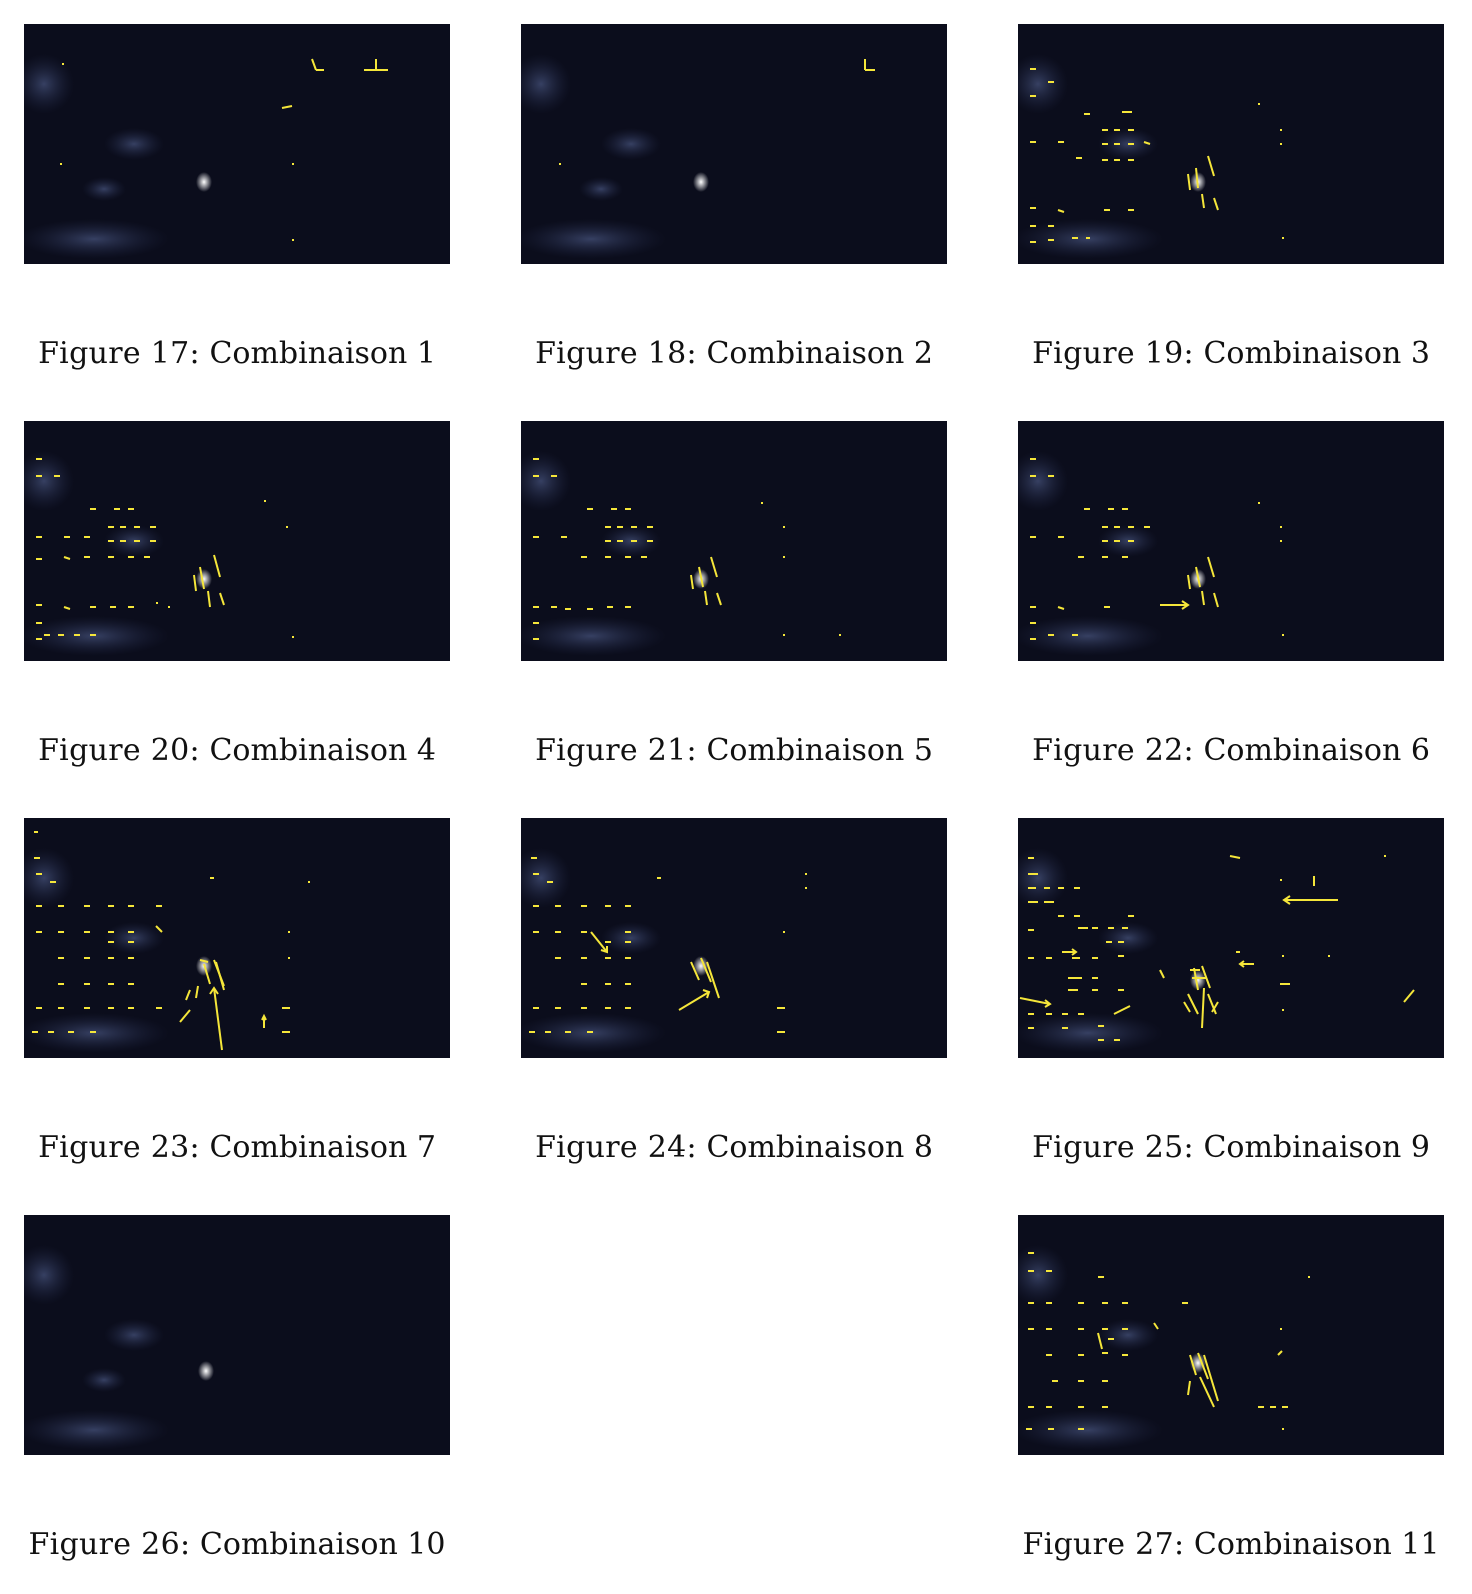 The image size is (1472, 1594). I want to click on figure-20-caption: Figure 20: Combinaison 4, so click(237, 750).